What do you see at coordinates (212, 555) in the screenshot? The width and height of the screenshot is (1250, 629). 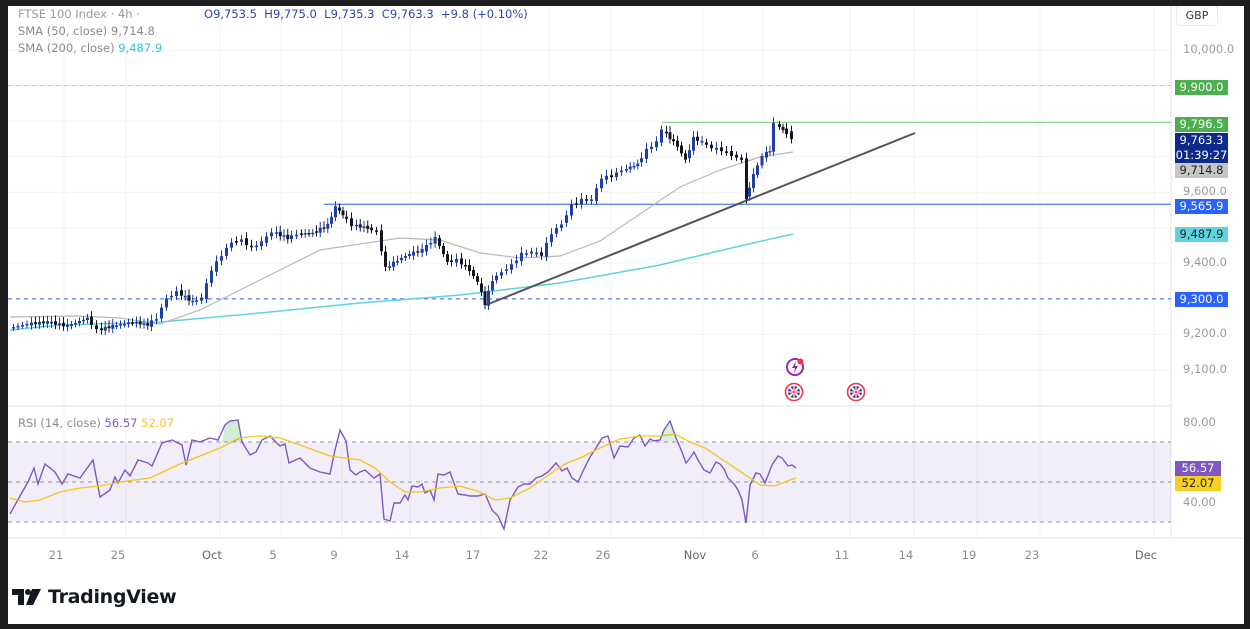 I see `time-tick: Oct` at bounding box center [212, 555].